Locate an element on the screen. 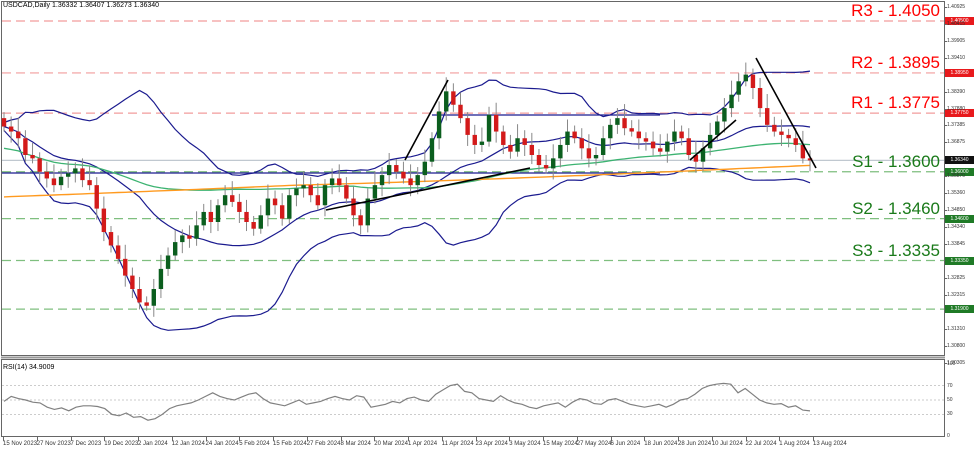 Image resolution: width=975 pixels, height=457 pixels. rsi-axis-label: 50 is located at coordinates (950, 400).